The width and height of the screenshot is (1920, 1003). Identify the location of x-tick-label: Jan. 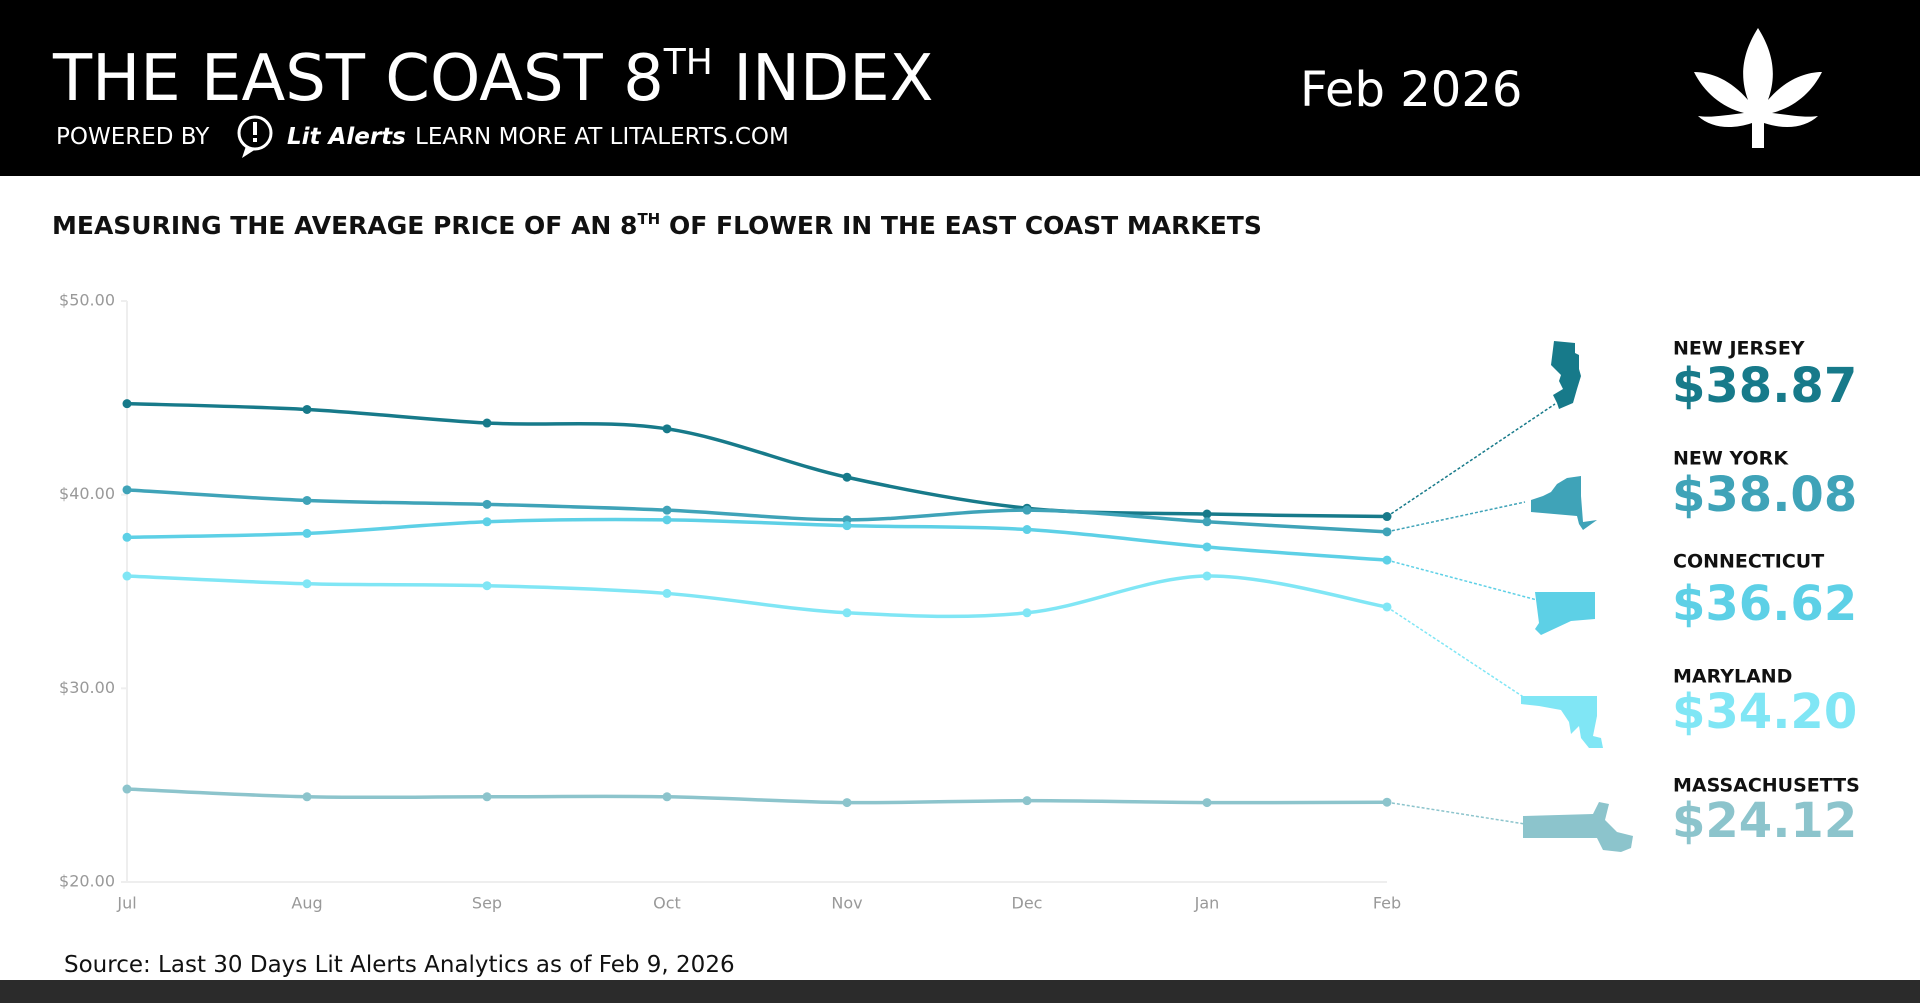
(1207, 903).